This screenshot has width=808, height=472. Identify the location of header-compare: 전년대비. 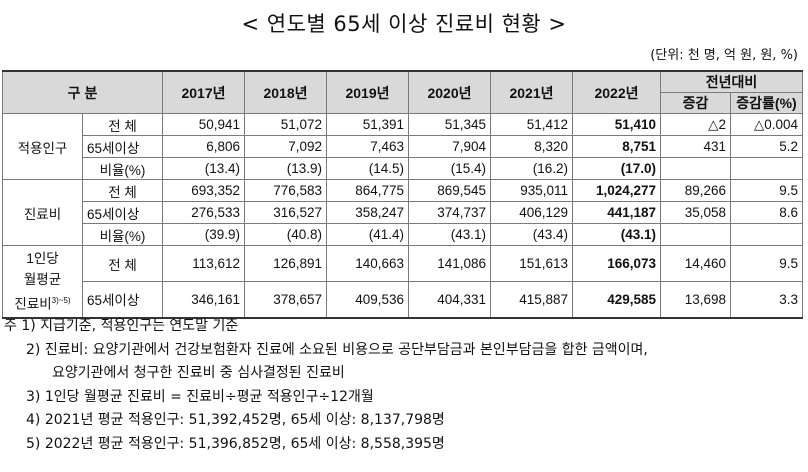
(731, 81).